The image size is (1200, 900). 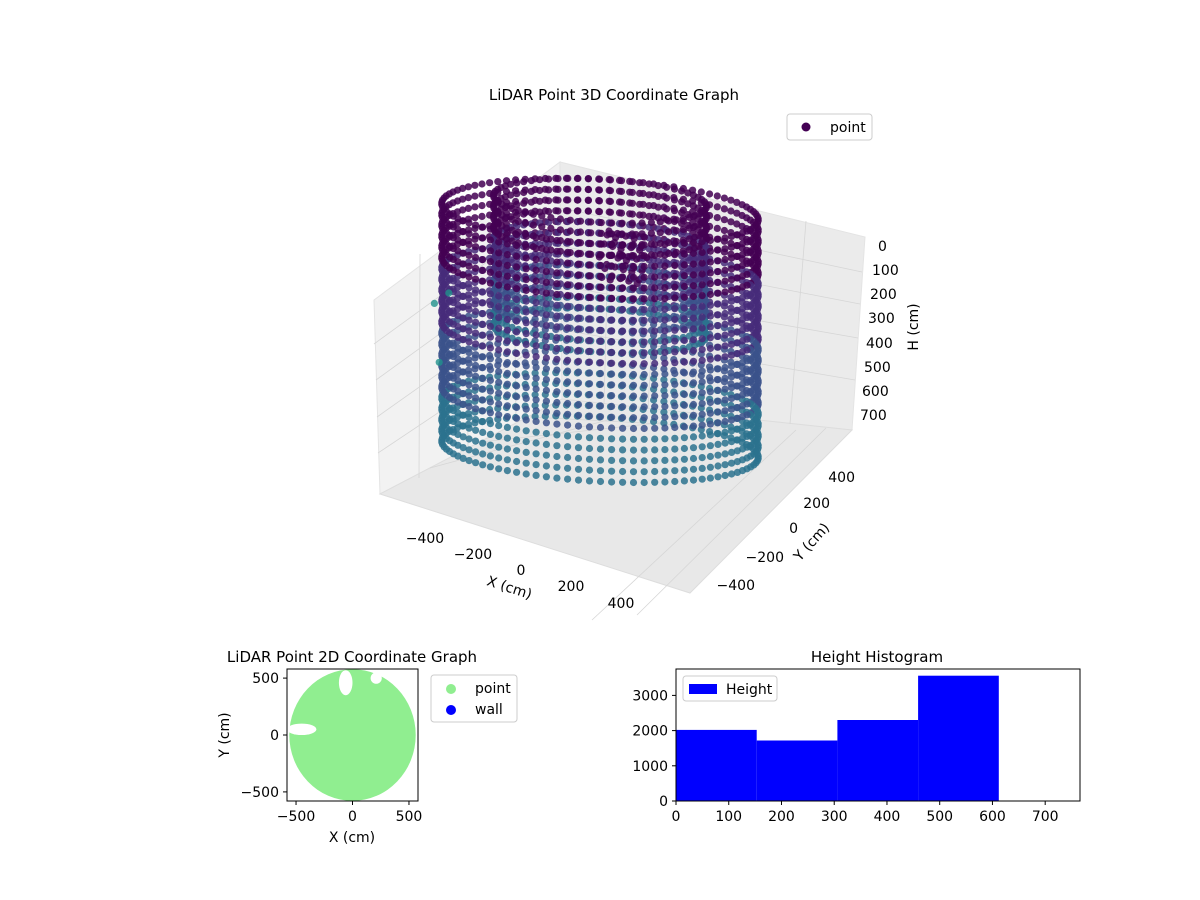 What do you see at coordinates (728, 817) in the screenshot?
I see `x-tick-label-hist: 100` at bounding box center [728, 817].